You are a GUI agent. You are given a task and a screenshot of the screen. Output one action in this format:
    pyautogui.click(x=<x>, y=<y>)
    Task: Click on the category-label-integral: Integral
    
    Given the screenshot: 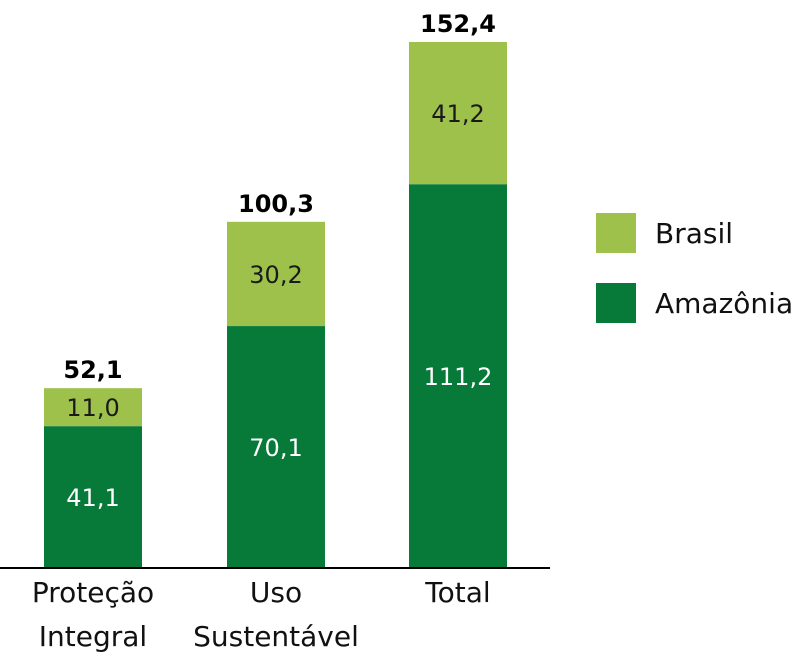 What is the action you would take?
    pyautogui.click(x=93, y=636)
    